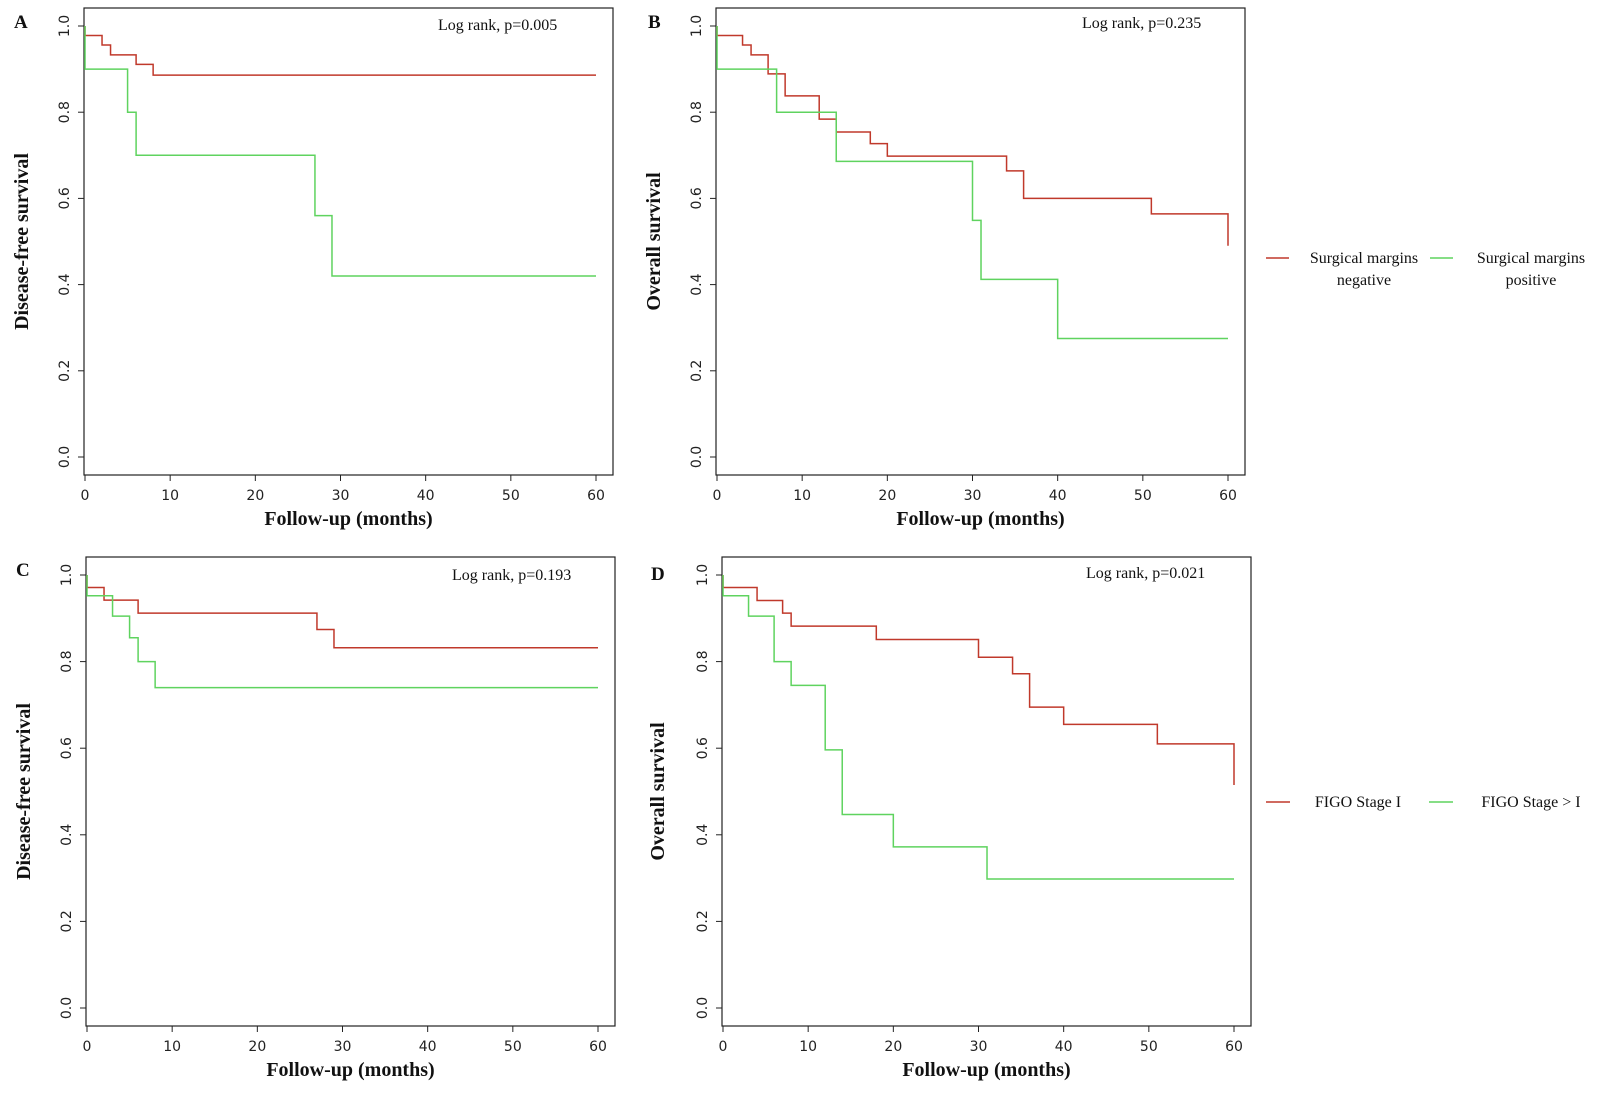  I want to click on legend-label: negative, so click(1364, 280).